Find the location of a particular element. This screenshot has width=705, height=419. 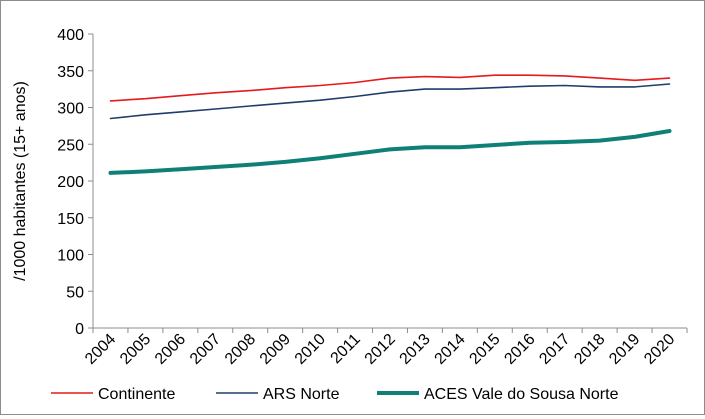

x-tick-label: 2017 is located at coordinates (554, 349).